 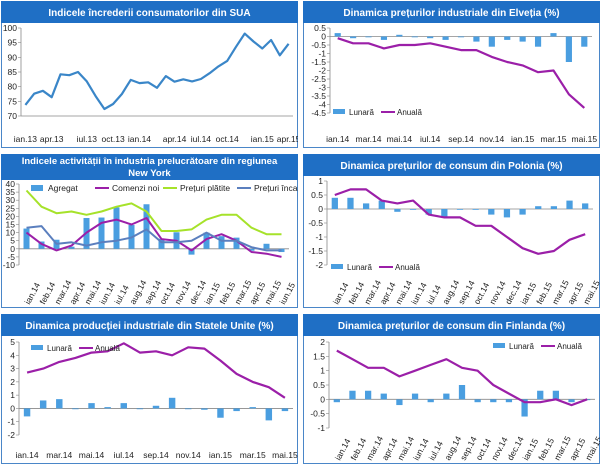 I want to click on y-tick-label: 85, so click(x=13, y=72).